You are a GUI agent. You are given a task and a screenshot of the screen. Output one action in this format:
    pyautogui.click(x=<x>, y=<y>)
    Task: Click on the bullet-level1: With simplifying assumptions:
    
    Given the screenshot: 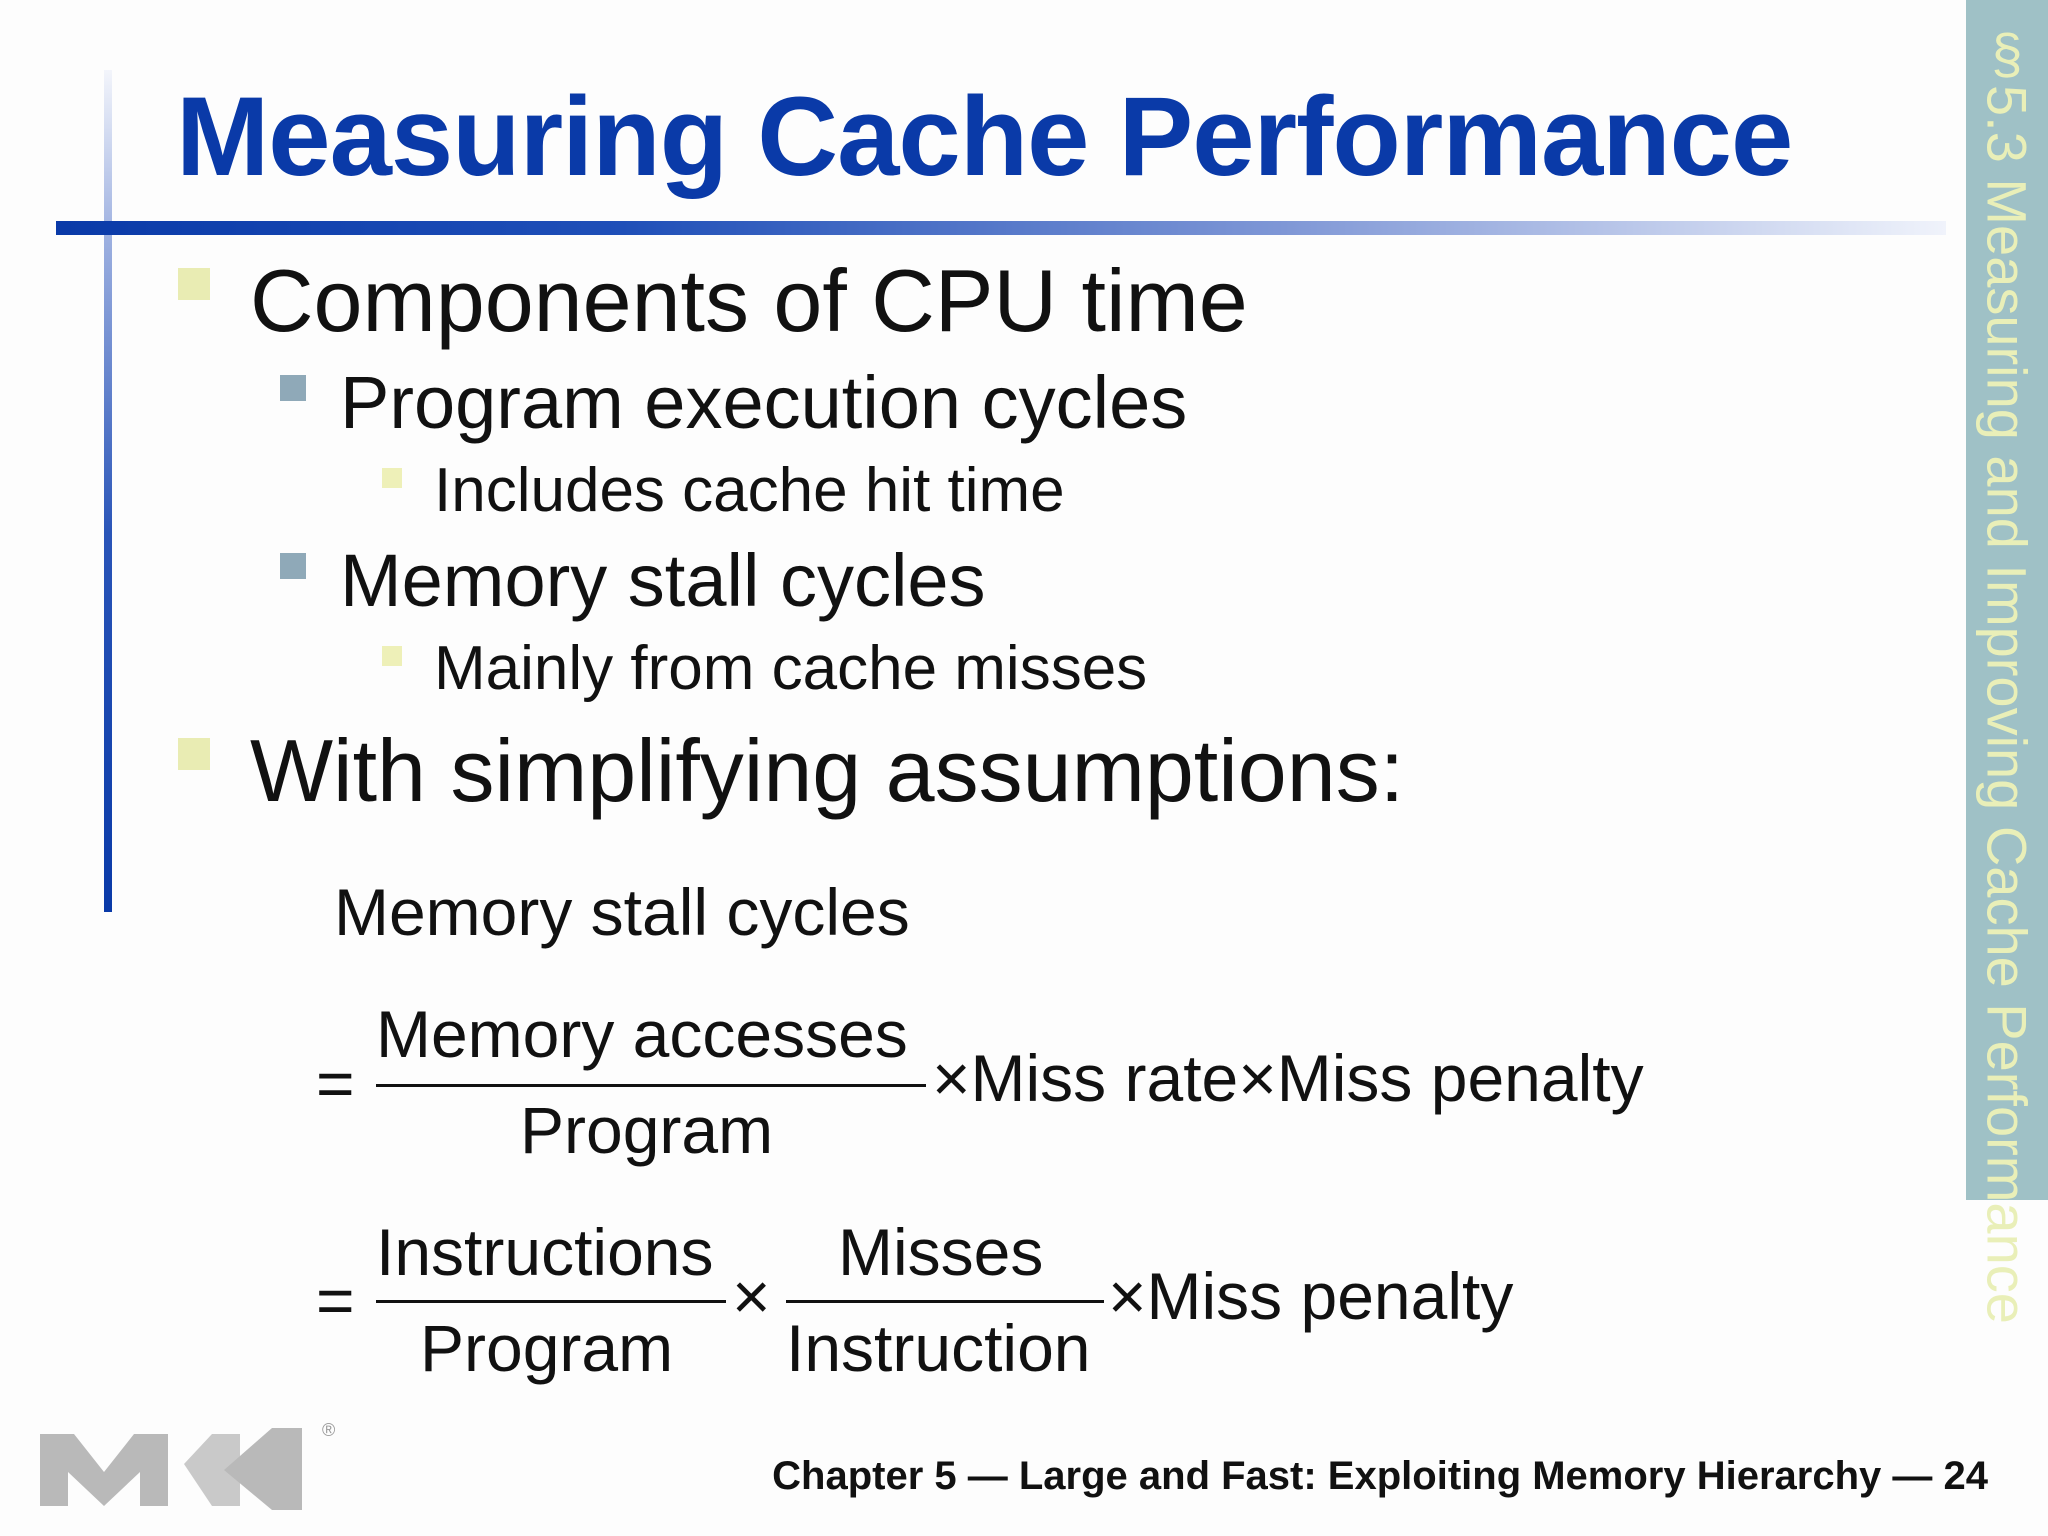 What is the action you would take?
    pyautogui.click(x=791, y=771)
    